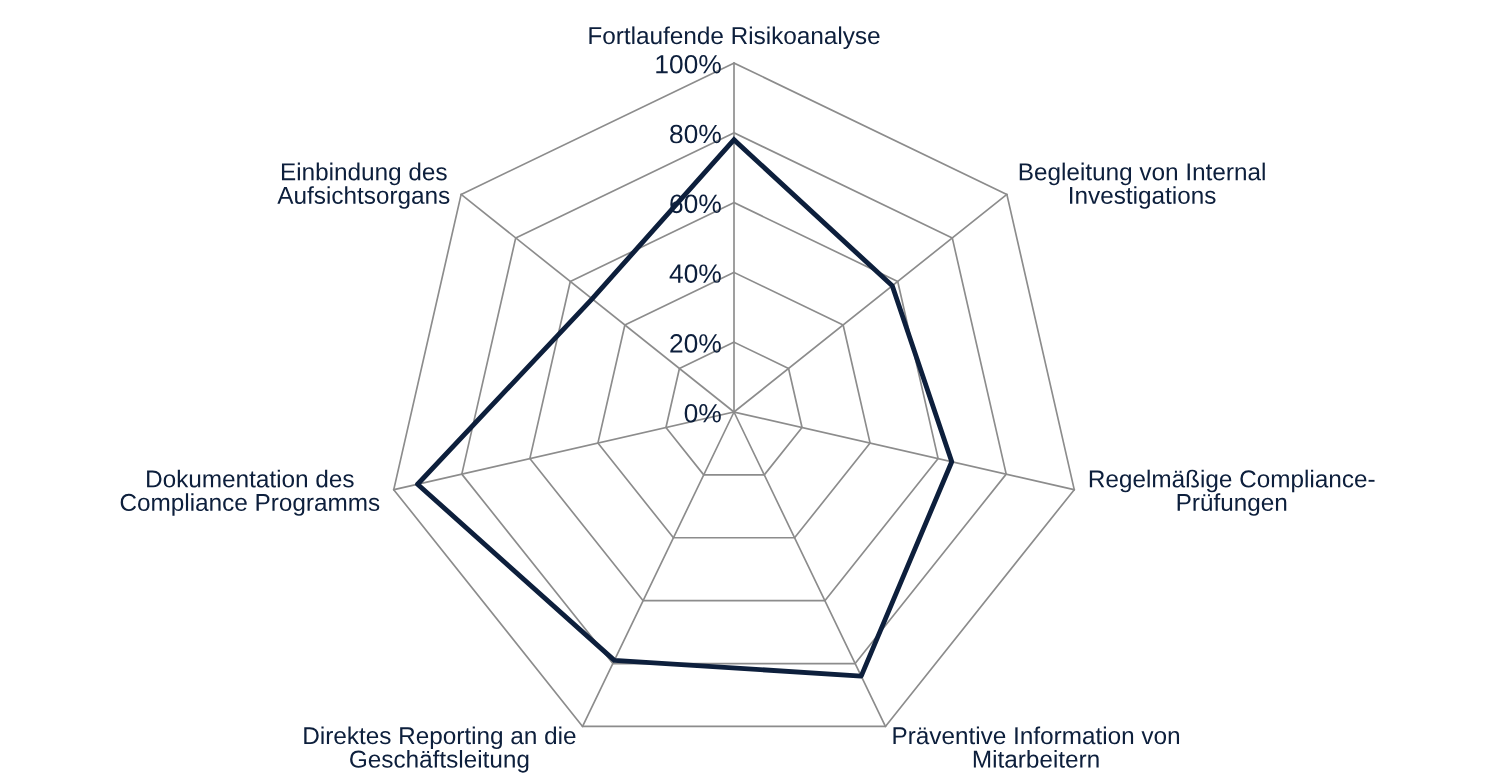 Image resolution: width=1512 pixels, height=782 pixels. Describe the element at coordinates (250, 492) in the screenshot. I see `spoke-label: Dokumentation des Compliance Programms` at that location.